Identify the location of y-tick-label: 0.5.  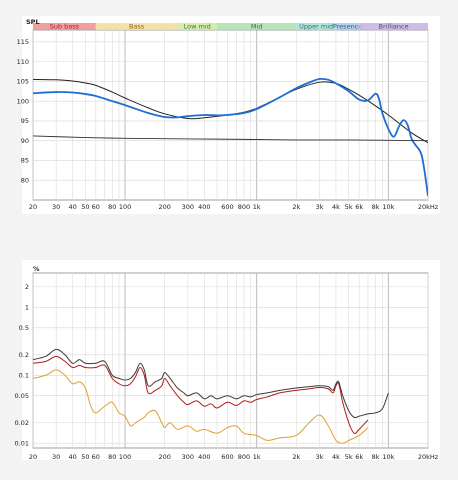
(24, 328).